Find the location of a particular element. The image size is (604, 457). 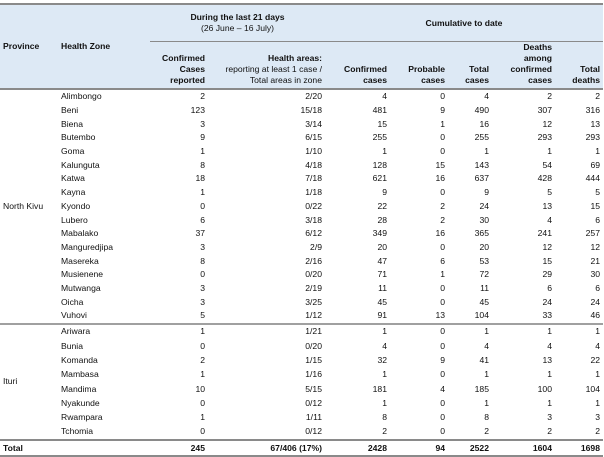

total-cases-cell: 185 is located at coordinates (481, 388).